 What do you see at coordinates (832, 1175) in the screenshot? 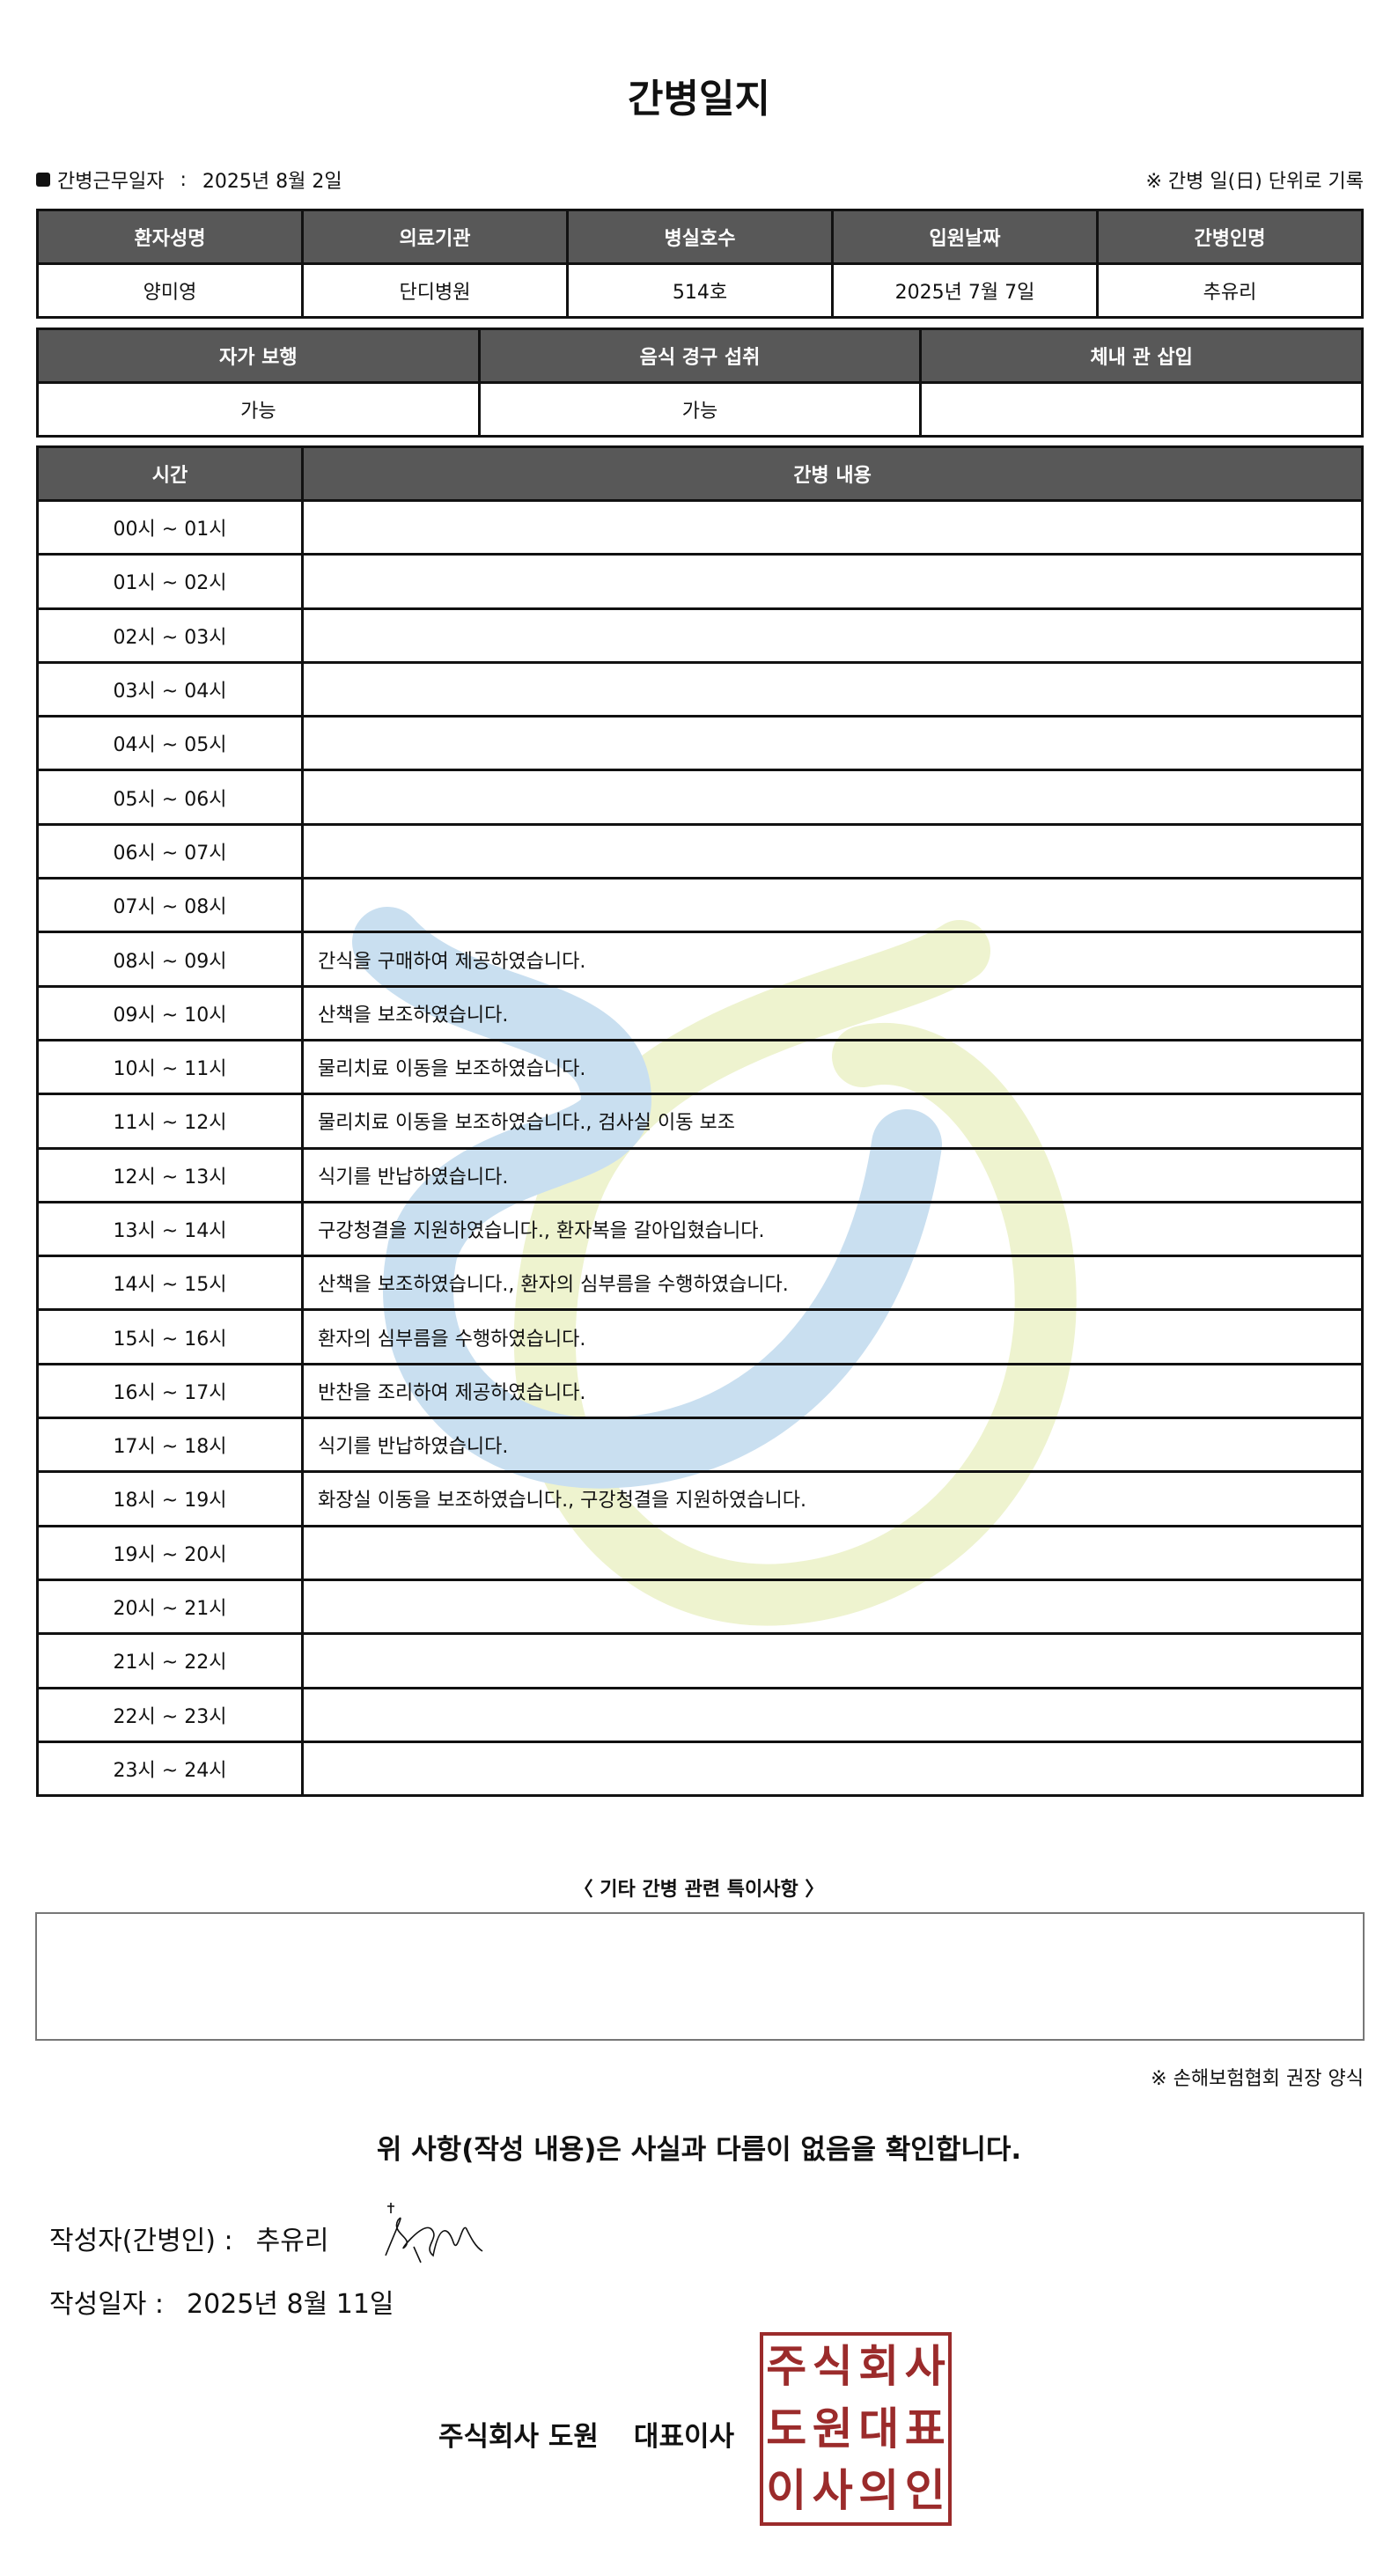
I see `care-content: 식기를 반납하였습니다.` at bounding box center [832, 1175].